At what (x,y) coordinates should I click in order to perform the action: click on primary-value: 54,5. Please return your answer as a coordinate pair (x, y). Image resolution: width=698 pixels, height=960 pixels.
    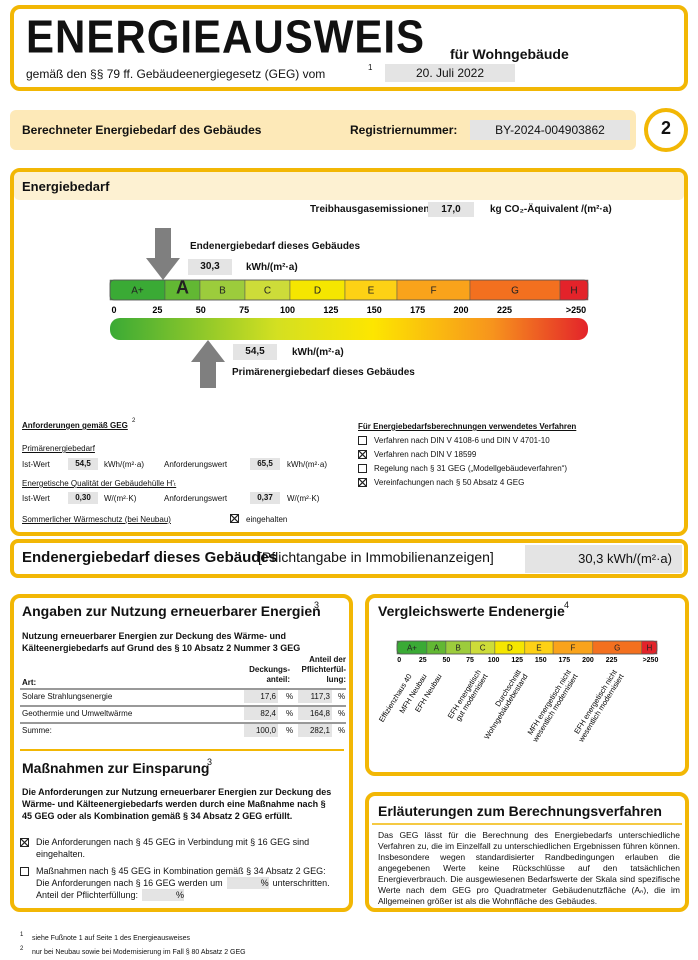
    Looking at the image, I should click on (255, 352).